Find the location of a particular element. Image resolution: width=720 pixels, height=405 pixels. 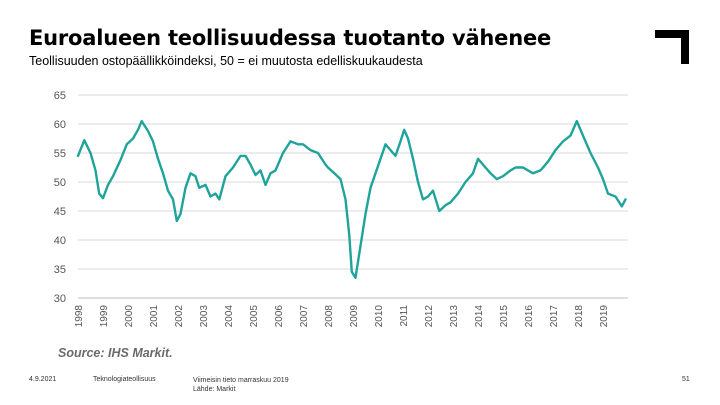

x-tick-label: 2007 is located at coordinates (304, 316).